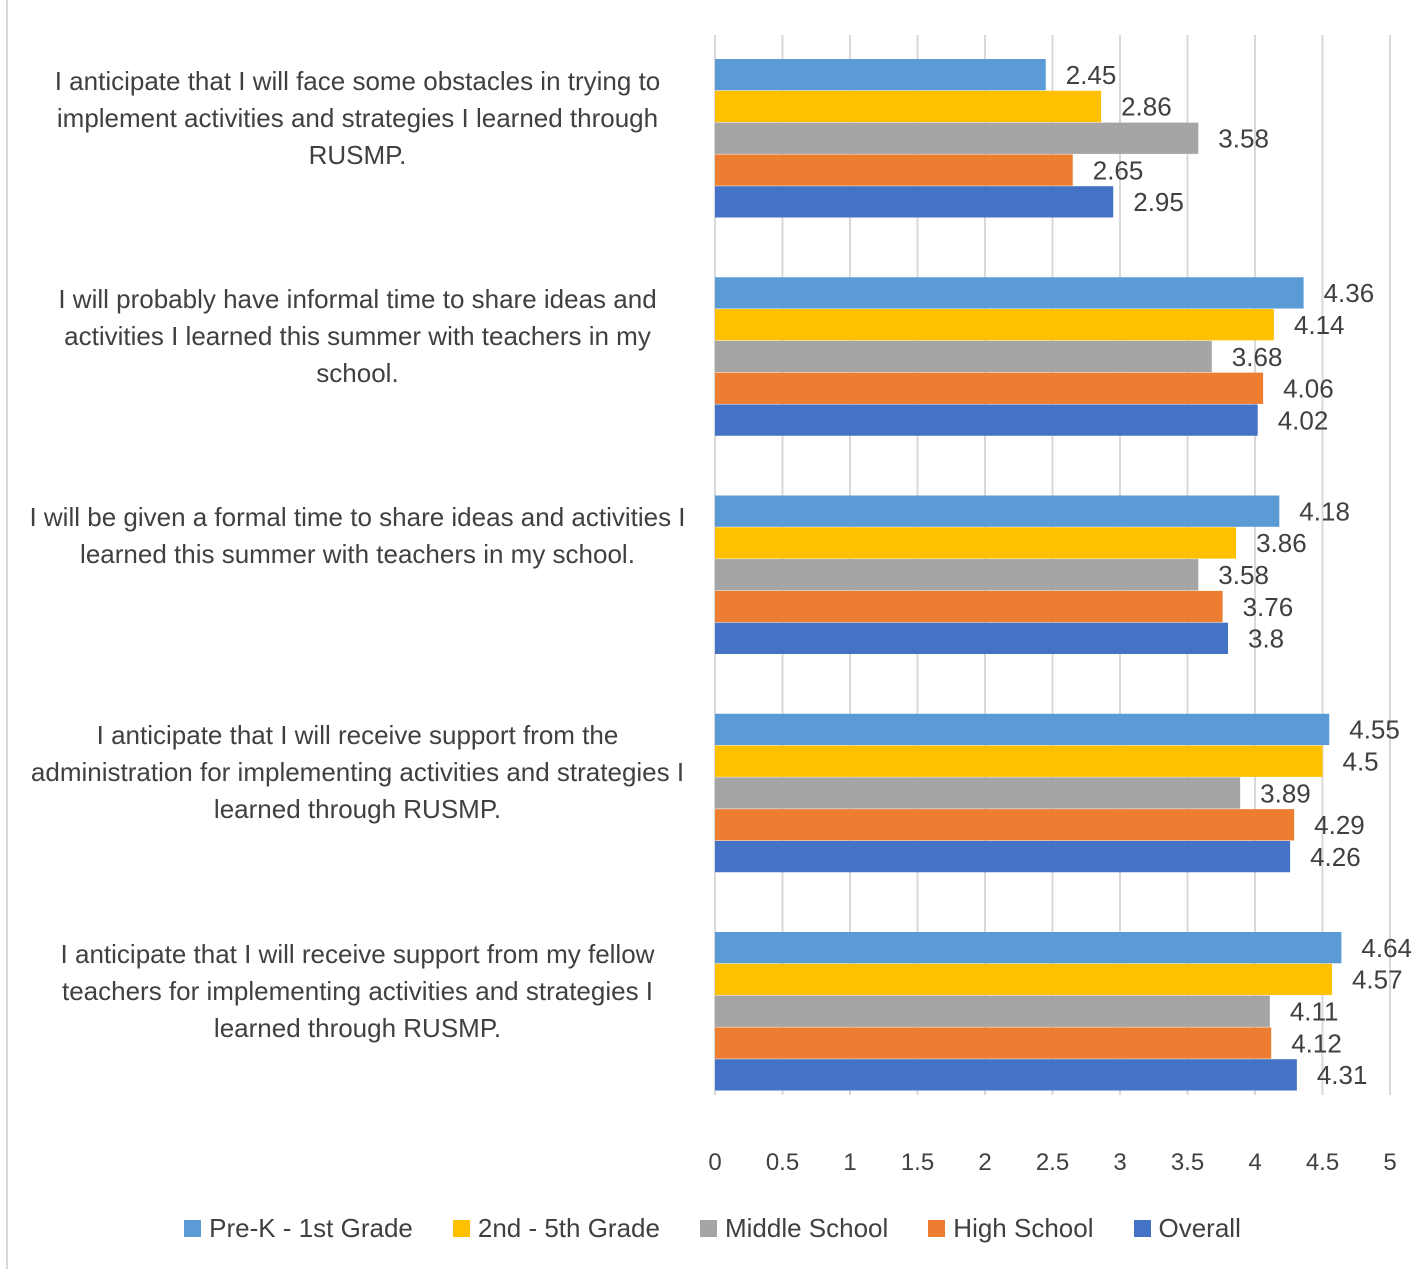  What do you see at coordinates (1266, 639) in the screenshot?
I see `data-label: 3.8` at bounding box center [1266, 639].